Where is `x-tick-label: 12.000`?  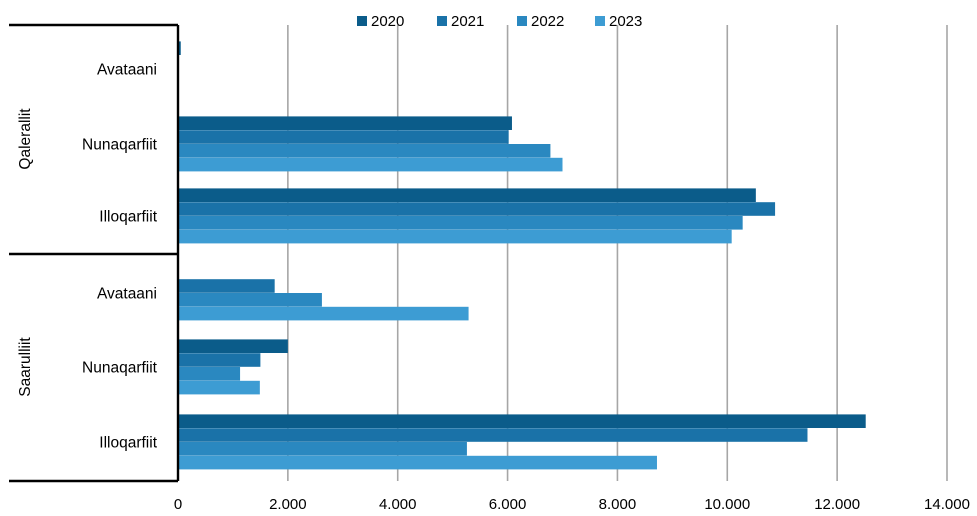 x-tick-label: 12.000 is located at coordinates (837, 504).